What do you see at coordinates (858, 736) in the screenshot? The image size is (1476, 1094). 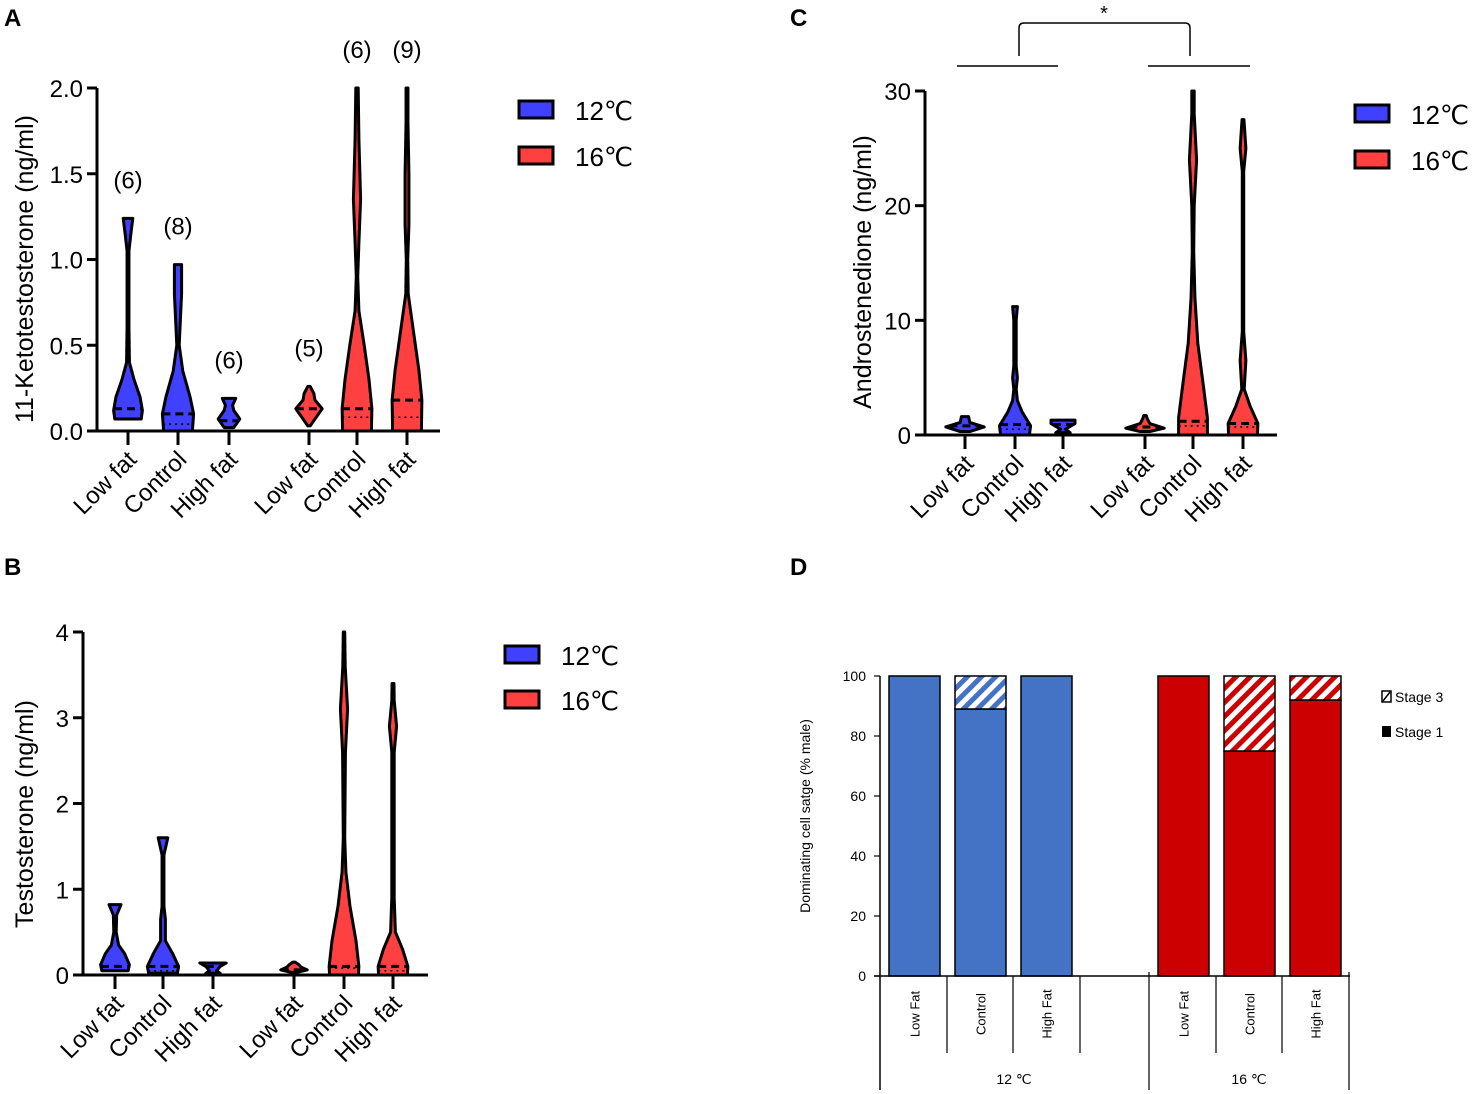 I see `y-tick-label: 80` at bounding box center [858, 736].